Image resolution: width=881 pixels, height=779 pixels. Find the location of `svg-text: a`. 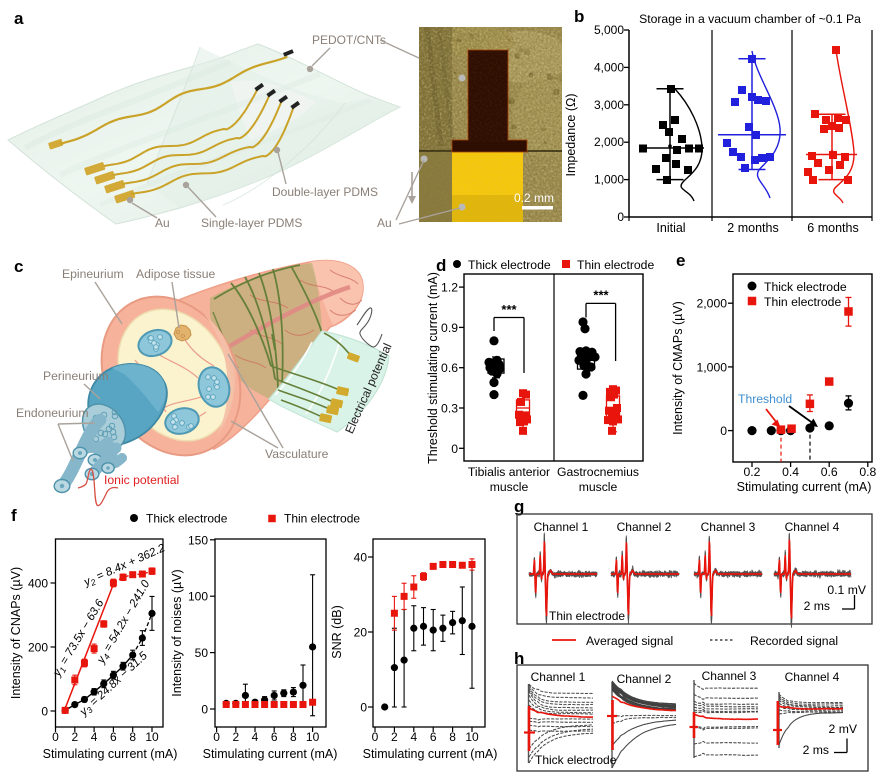

svg-text: a is located at coordinates (19, 18).